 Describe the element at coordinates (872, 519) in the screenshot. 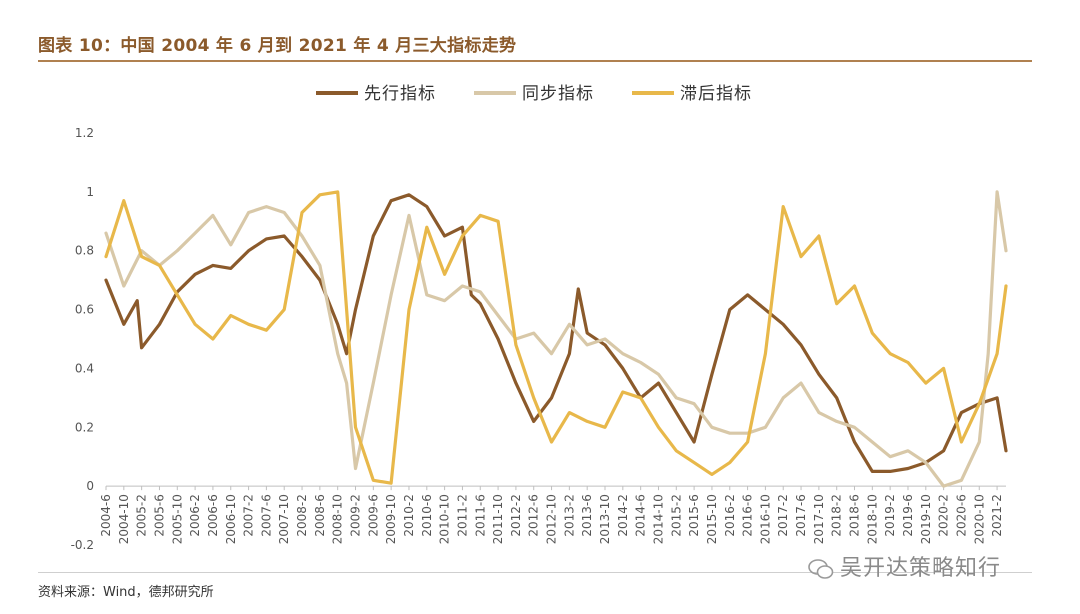

I see `x-tick-label: 2018-10` at that location.